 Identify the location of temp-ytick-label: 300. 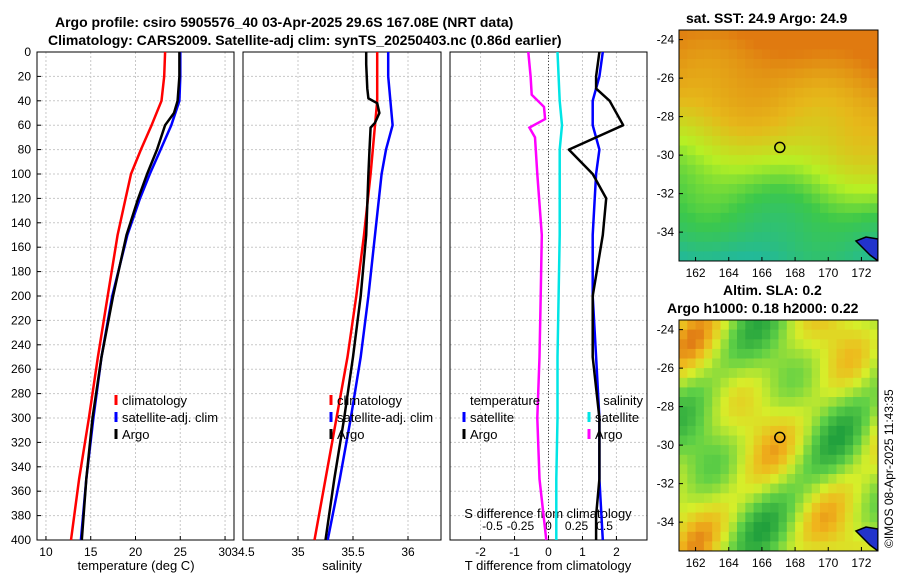
(21, 418).